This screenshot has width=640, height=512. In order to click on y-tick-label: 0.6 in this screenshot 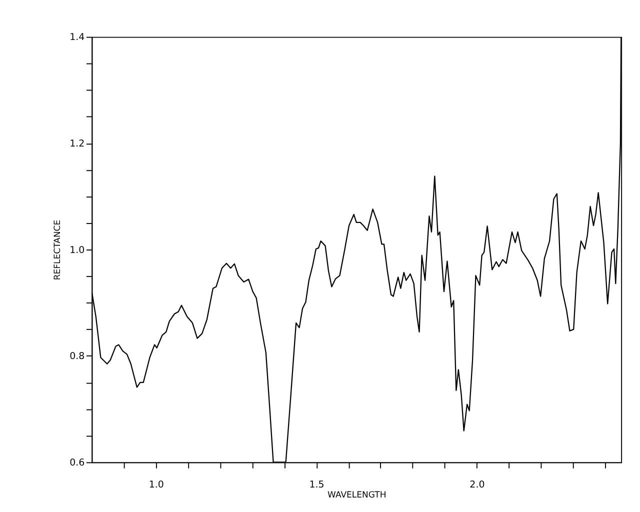, I will do `click(77, 463)`.